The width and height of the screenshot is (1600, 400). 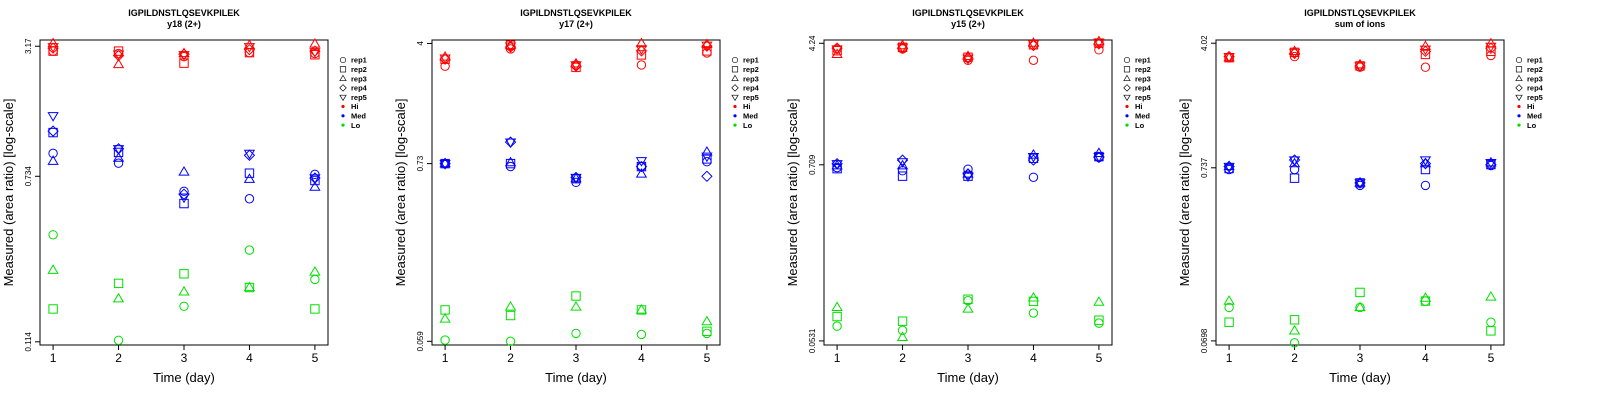 What do you see at coordinates (968, 24) in the screenshot?
I see `chart-subtitle: y15 (2+)` at bounding box center [968, 24].